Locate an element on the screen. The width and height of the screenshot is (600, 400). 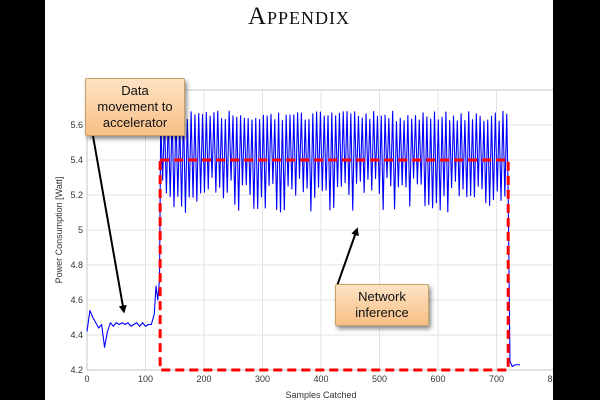
data-movement-line-2: movement to is located at coordinates (135, 106).